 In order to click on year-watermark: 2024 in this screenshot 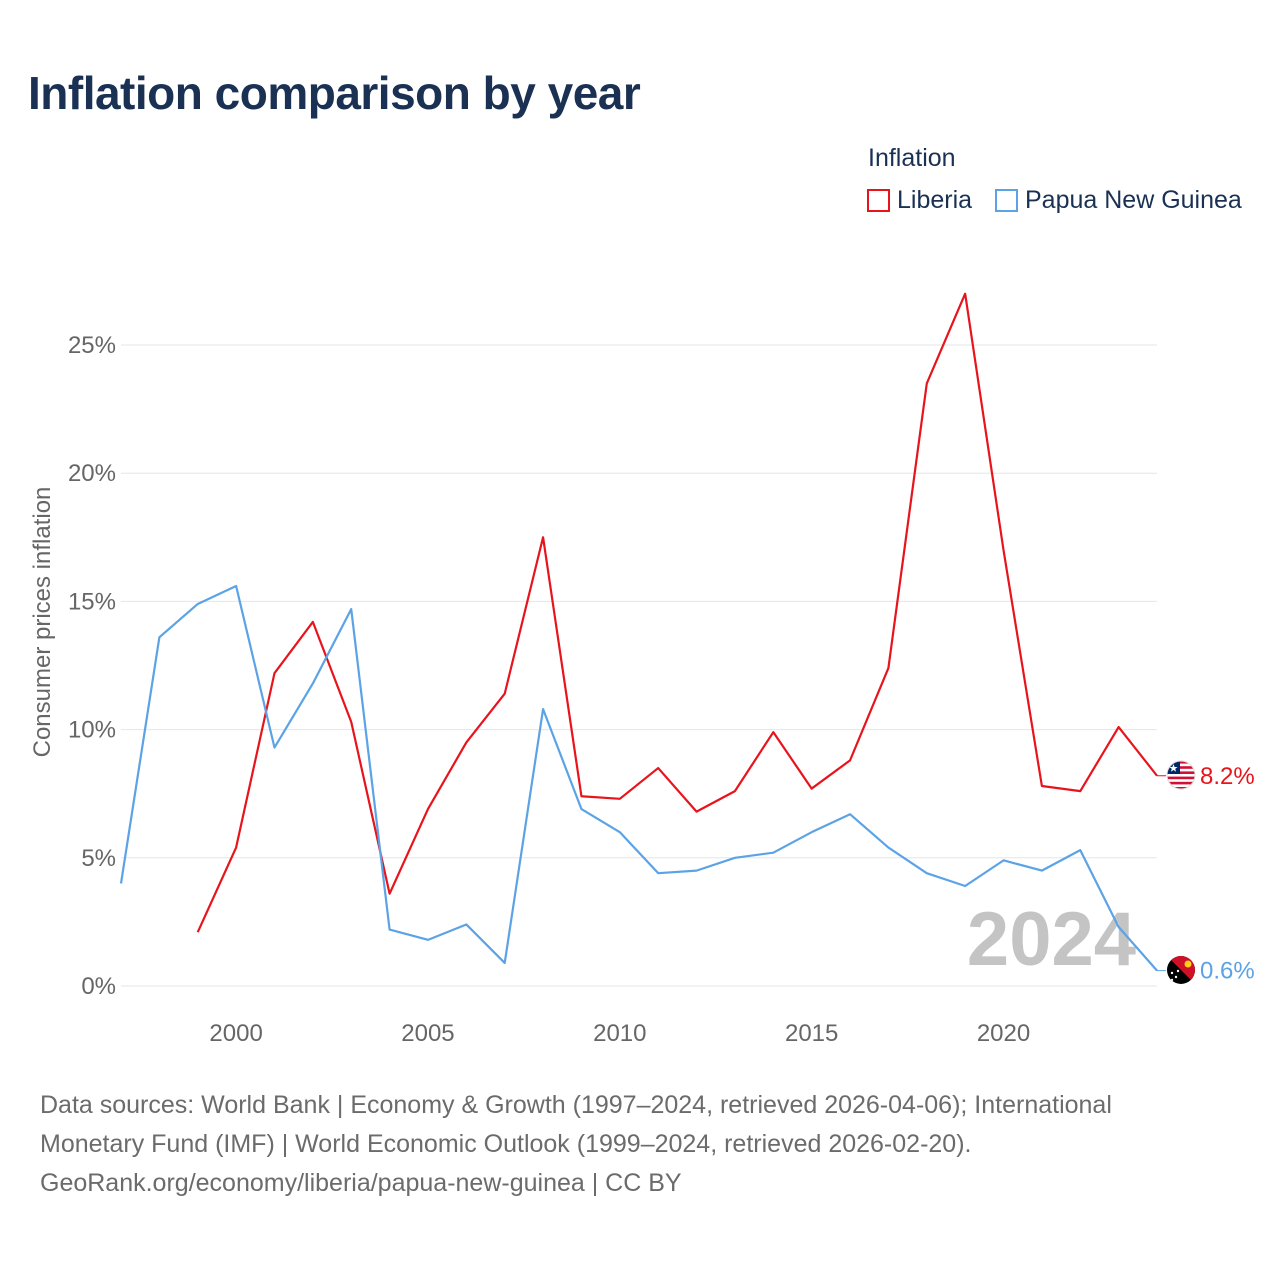, I will do `click(1051, 939)`.